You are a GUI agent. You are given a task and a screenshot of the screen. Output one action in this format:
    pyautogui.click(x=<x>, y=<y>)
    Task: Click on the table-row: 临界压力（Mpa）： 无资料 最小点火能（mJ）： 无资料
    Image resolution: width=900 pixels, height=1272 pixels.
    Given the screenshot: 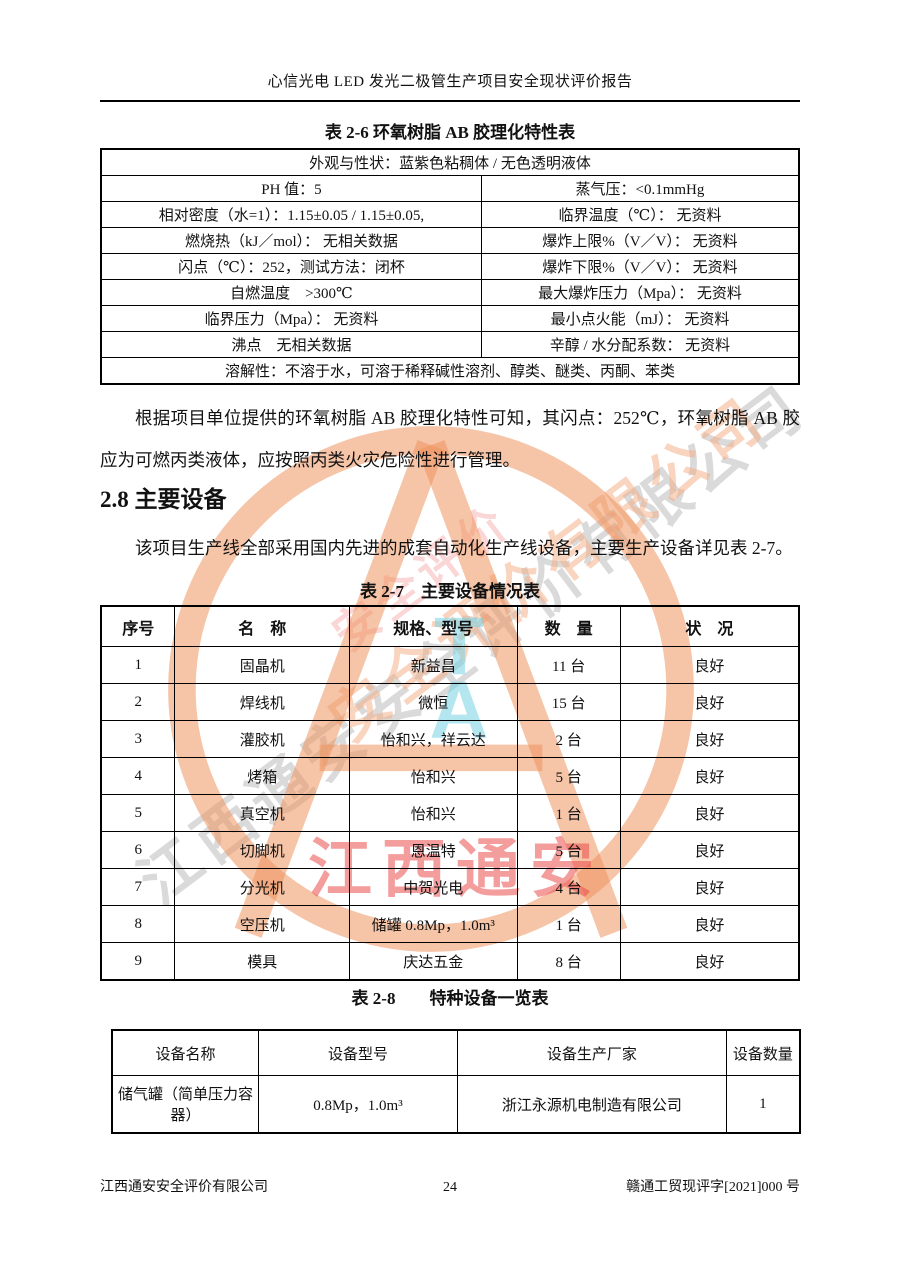 What is the action you would take?
    pyautogui.click(x=450, y=318)
    